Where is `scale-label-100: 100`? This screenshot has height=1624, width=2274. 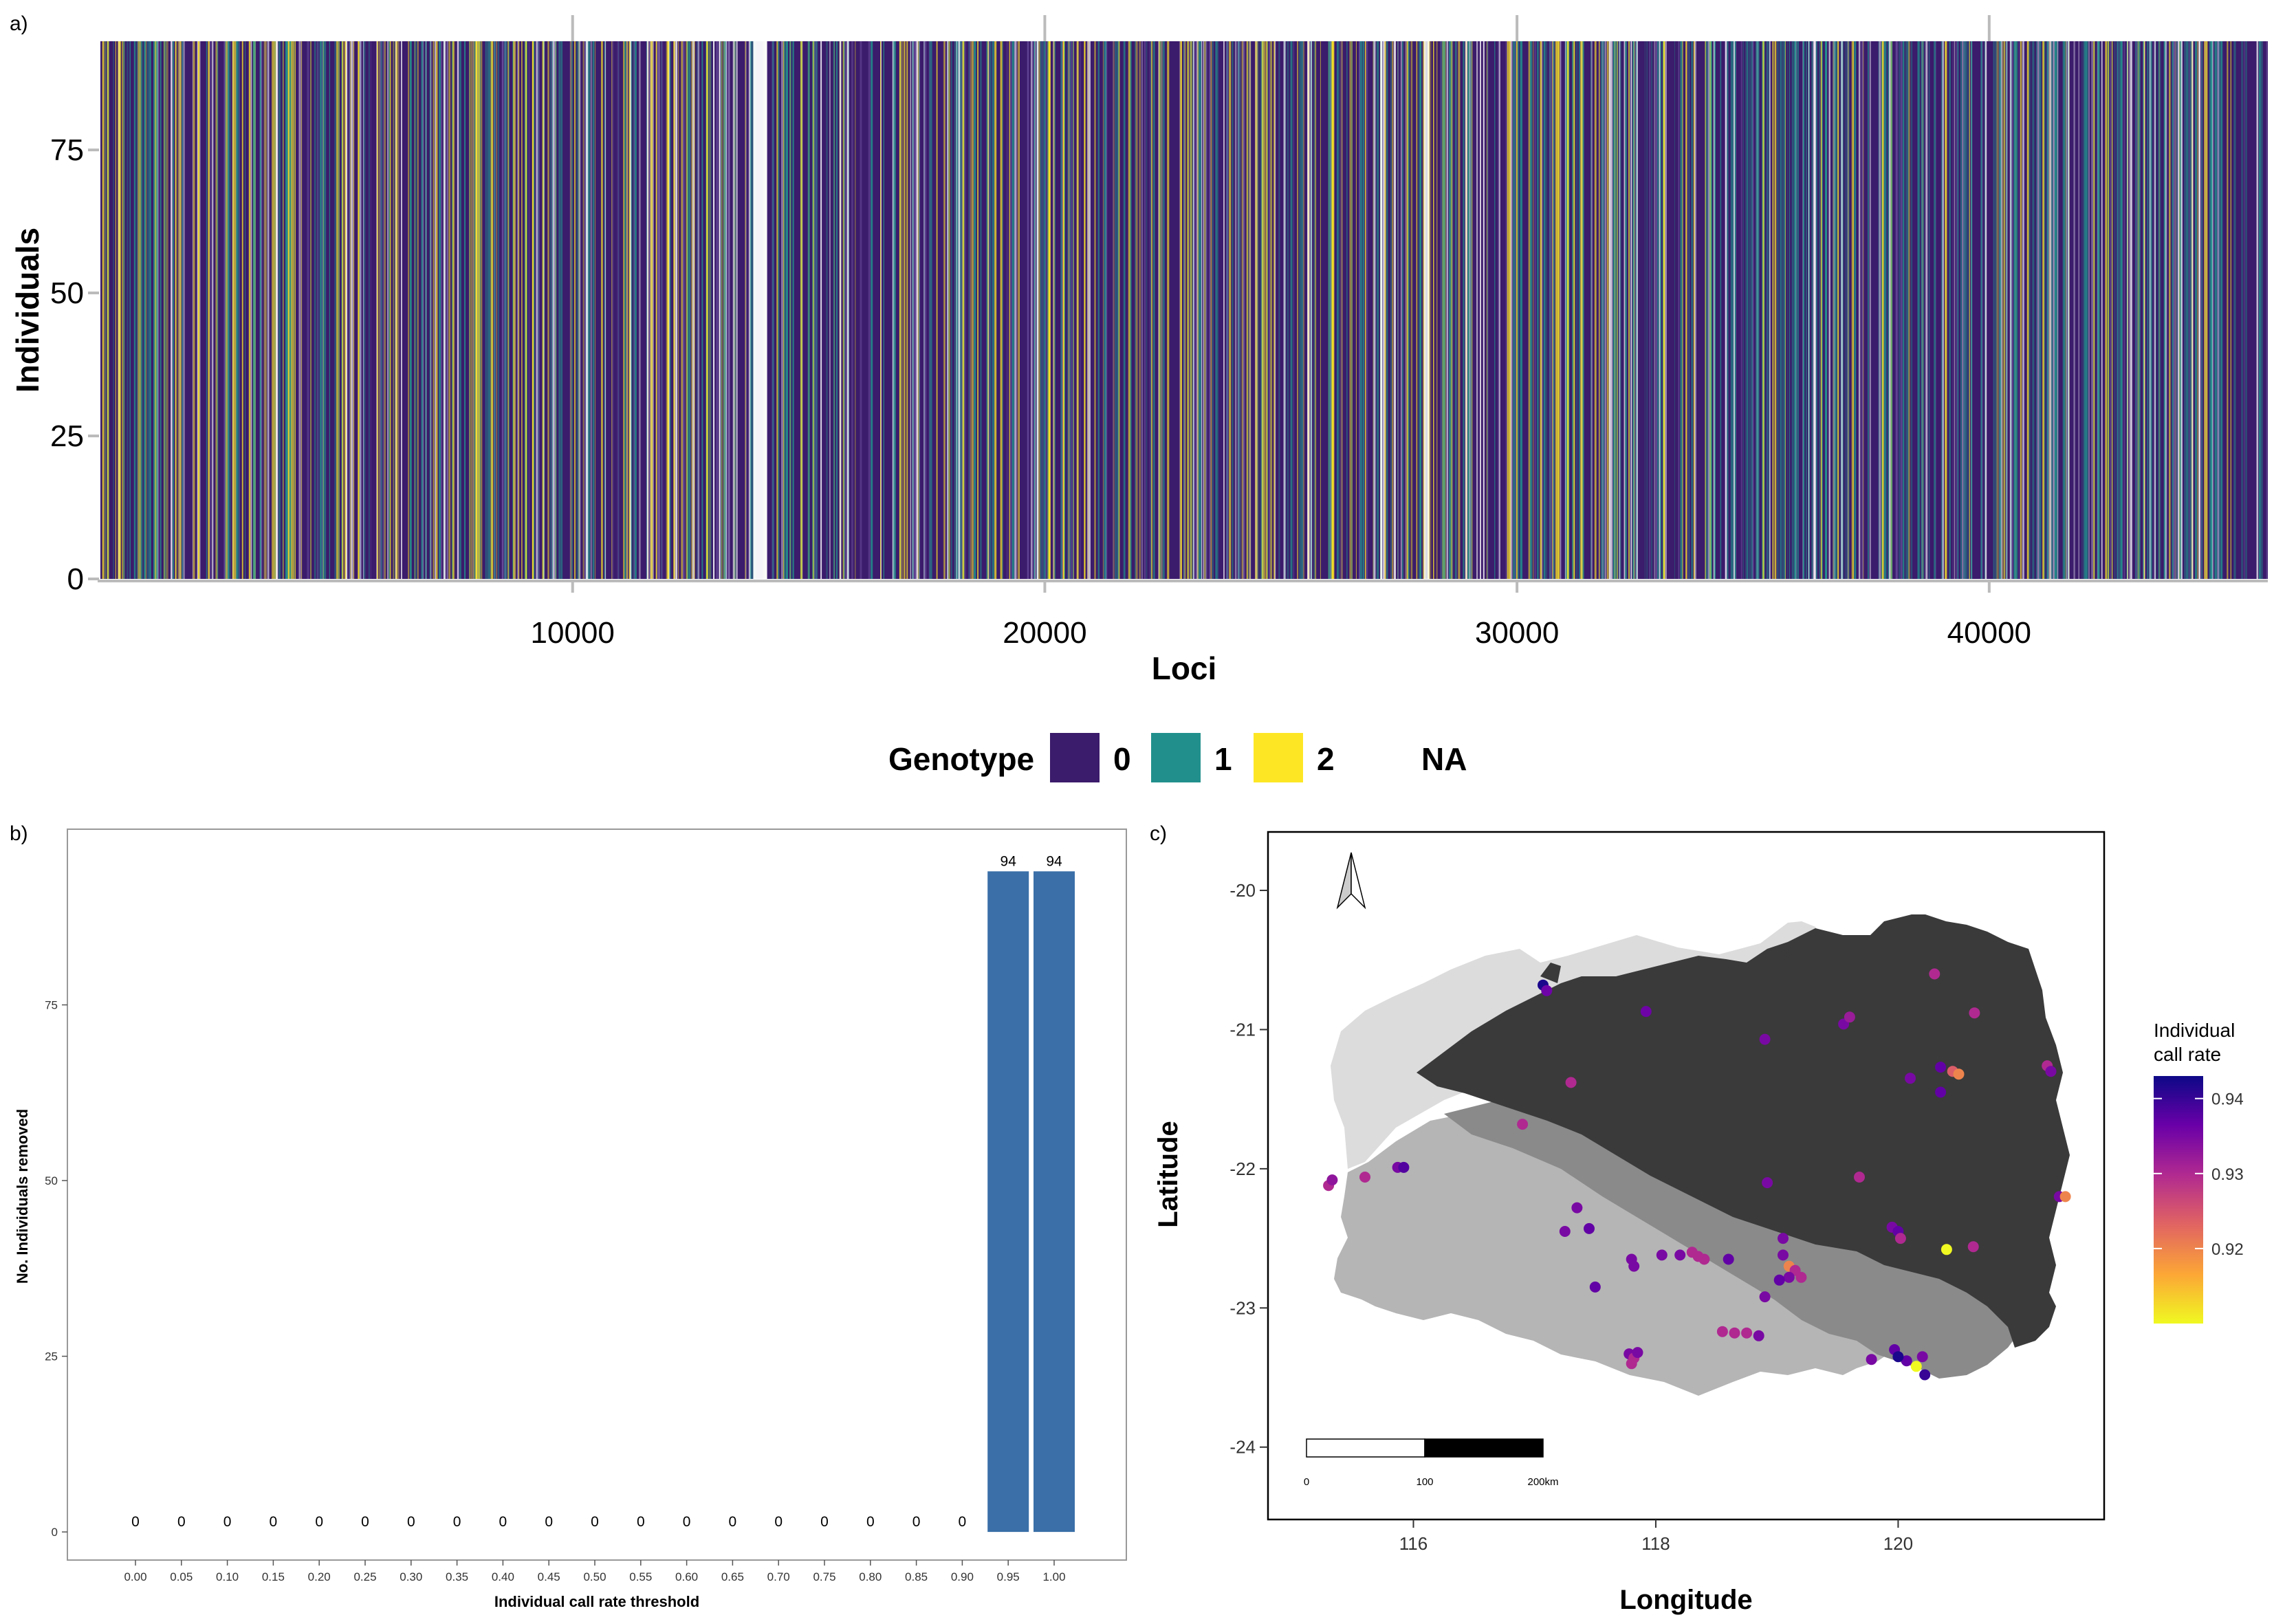 scale-label-100: 100 is located at coordinates (1424, 1482).